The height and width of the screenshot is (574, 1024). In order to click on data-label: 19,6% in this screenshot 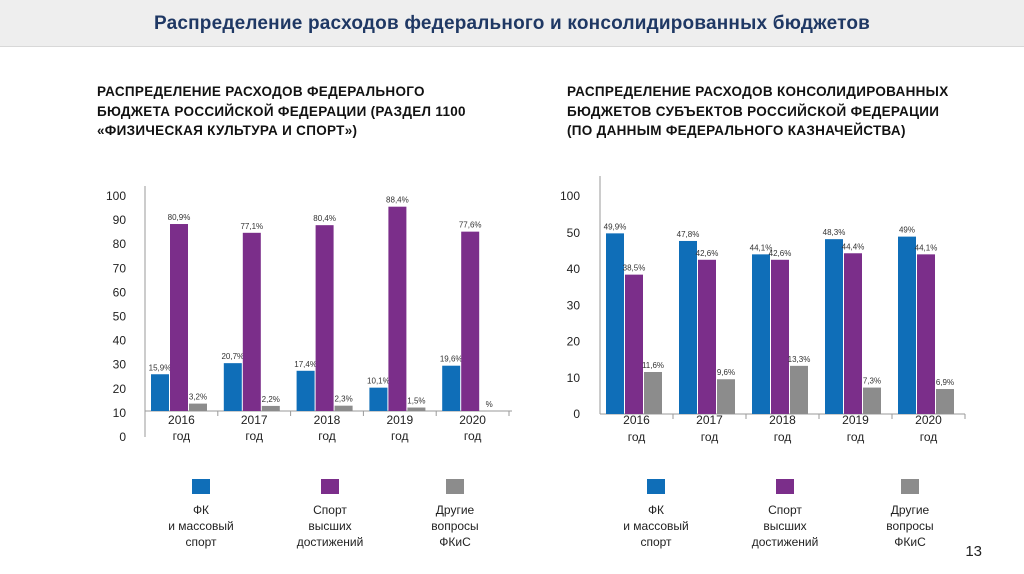, I will do `click(451, 359)`.